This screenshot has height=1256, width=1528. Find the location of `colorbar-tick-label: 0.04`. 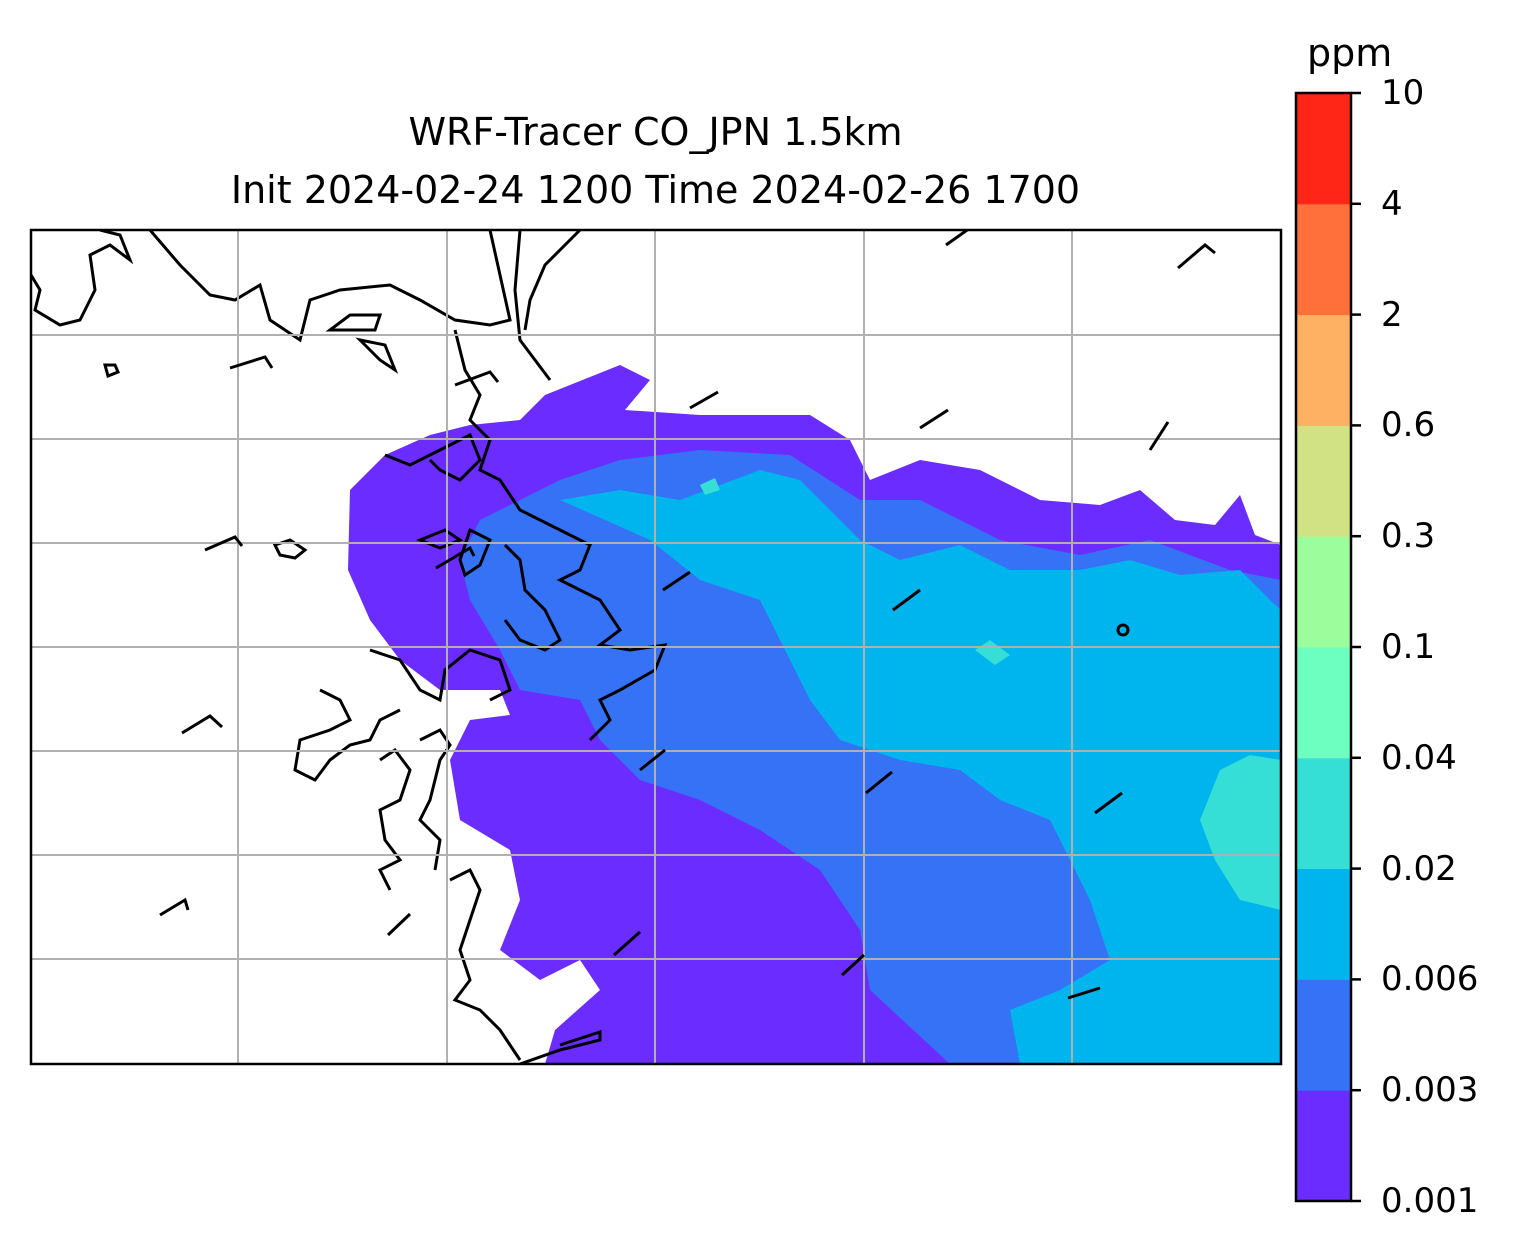

colorbar-tick-label: 0.04 is located at coordinates (1419, 757).